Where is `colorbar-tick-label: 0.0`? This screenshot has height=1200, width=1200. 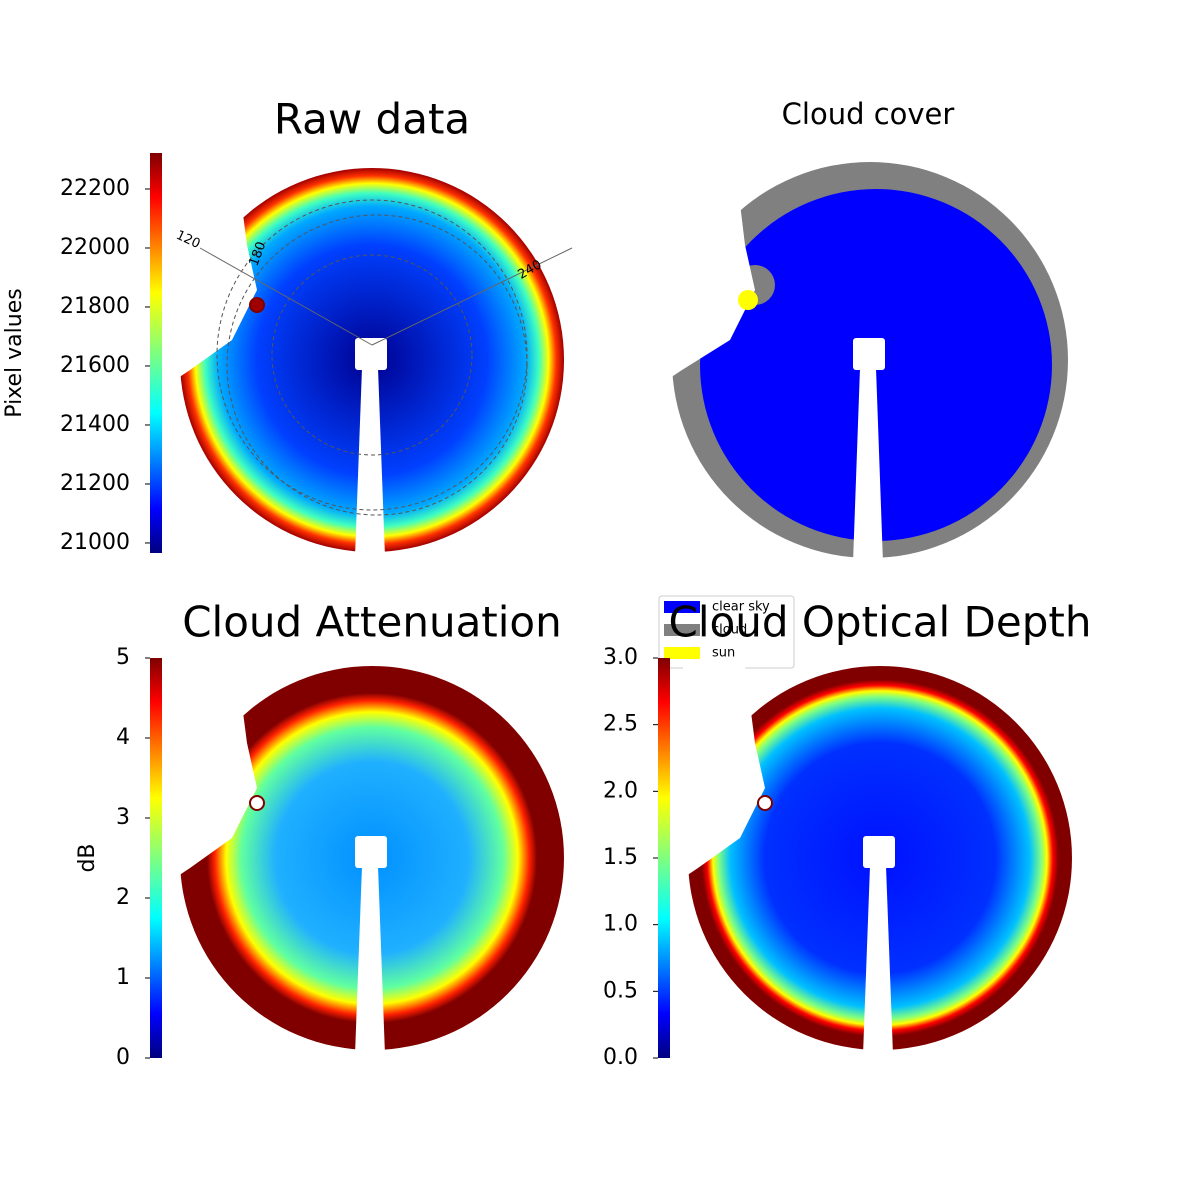
colorbar-tick-label: 0.0 is located at coordinates (620, 1057).